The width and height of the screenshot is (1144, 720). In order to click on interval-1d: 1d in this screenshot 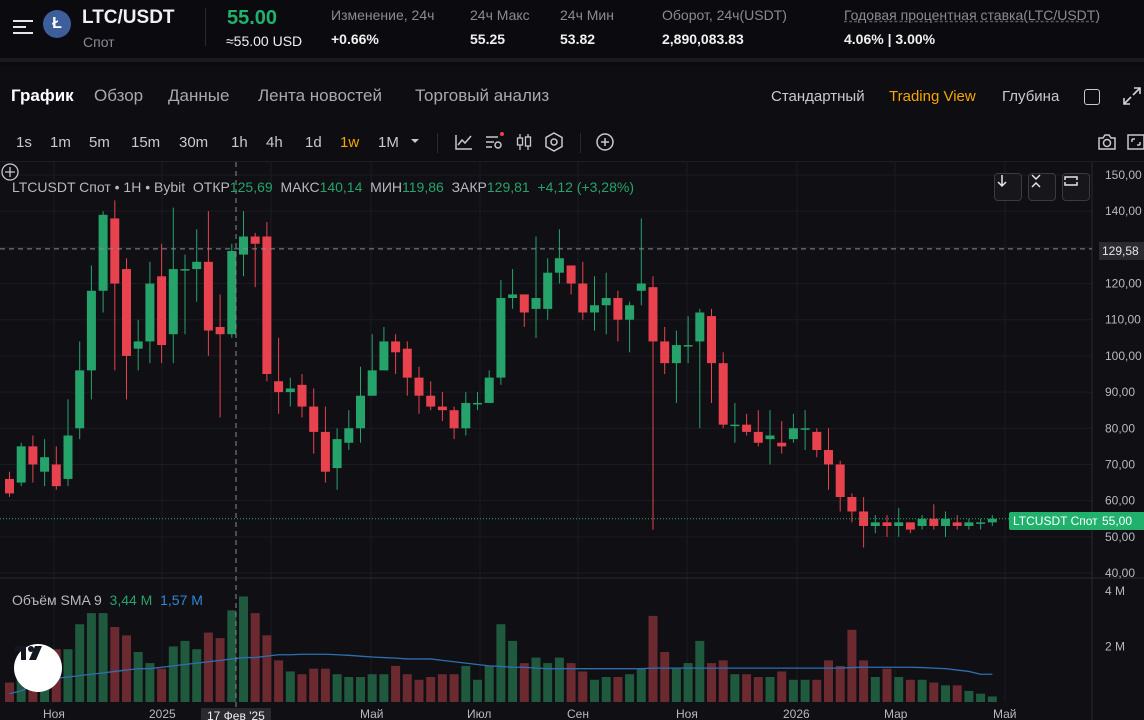, I will do `click(313, 142)`.